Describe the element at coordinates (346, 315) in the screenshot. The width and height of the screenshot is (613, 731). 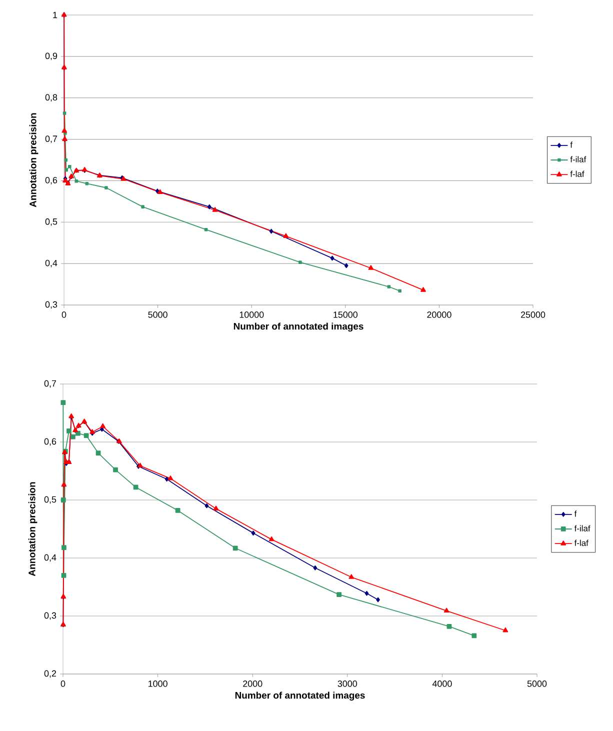
I see `x-tick-label: 15000` at that location.